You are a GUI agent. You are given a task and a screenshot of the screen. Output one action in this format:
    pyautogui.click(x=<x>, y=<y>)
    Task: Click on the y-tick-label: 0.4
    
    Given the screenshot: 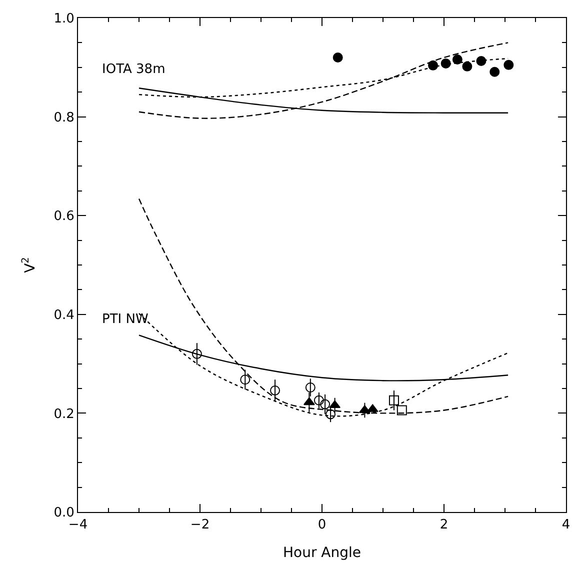 What is the action you would take?
    pyautogui.click(x=64, y=315)
    